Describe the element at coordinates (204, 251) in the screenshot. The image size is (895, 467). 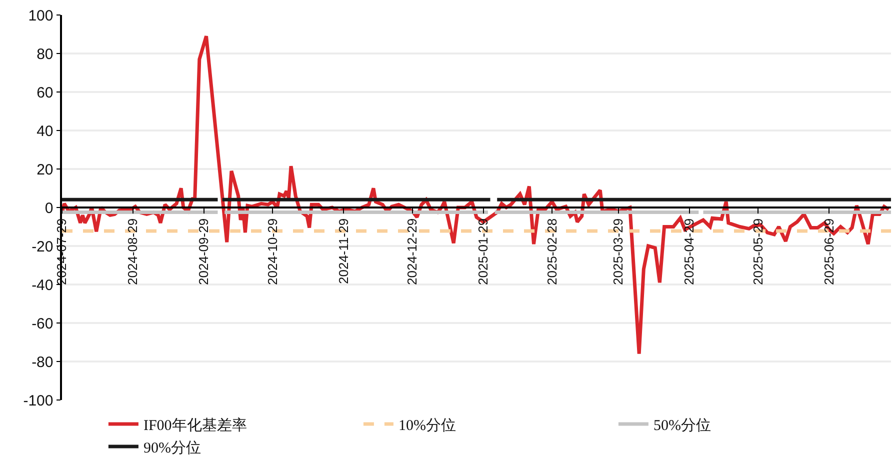
I see `x-tick-label: 2024-09-29` at that location.